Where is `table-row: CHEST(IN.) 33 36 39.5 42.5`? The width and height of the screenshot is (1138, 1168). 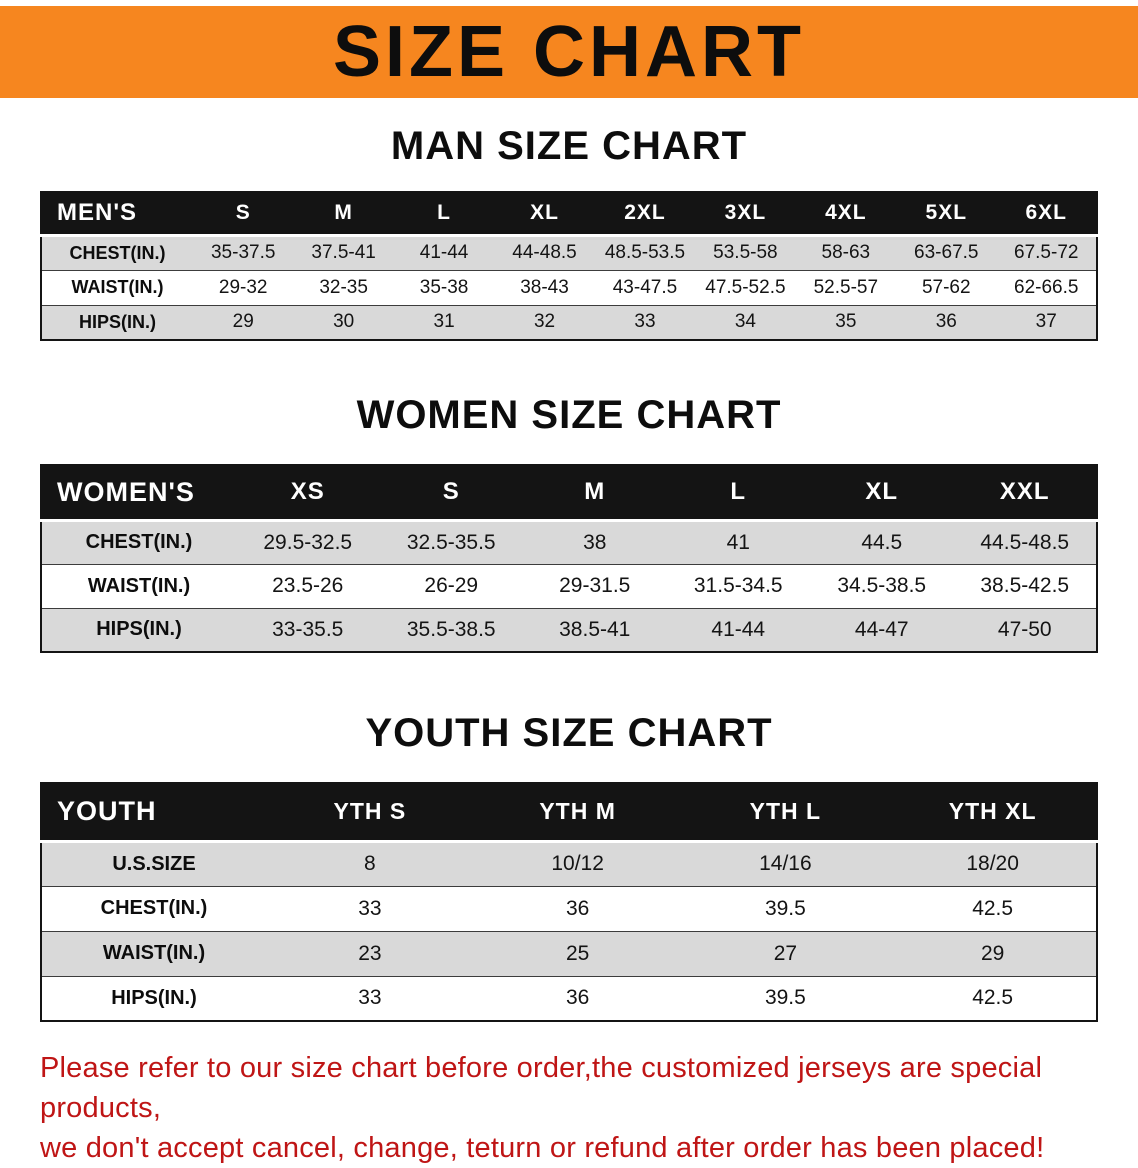 table-row: CHEST(IN.) 33 36 39.5 42.5 is located at coordinates (569, 908).